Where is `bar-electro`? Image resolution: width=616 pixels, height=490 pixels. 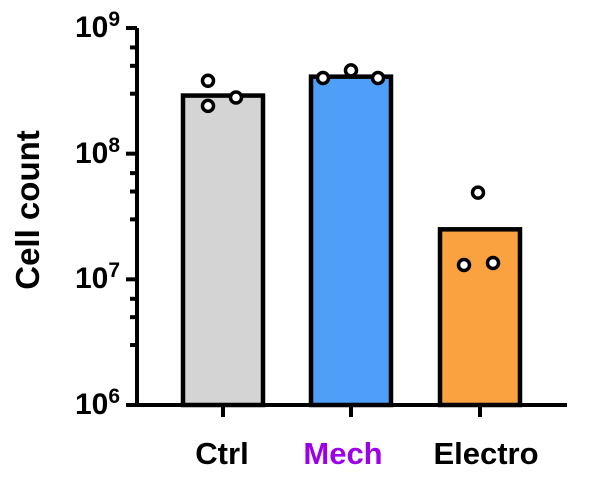
bar-electro is located at coordinates (480, 317).